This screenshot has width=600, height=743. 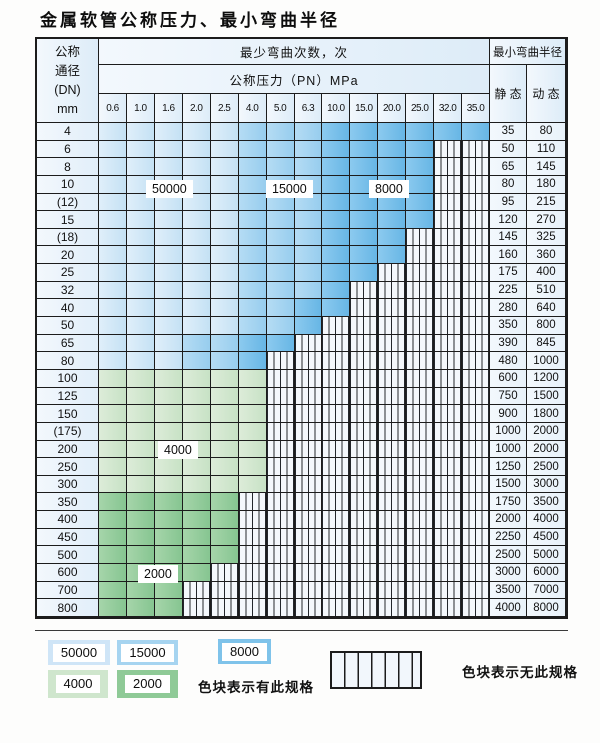 I want to click on static-radius-cell: 2500, so click(x=508, y=555).